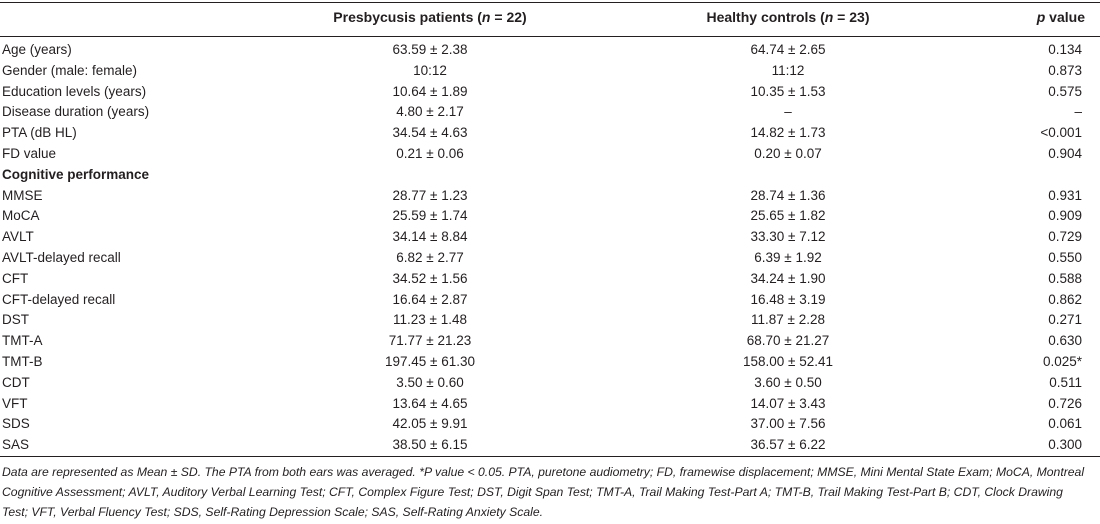  Describe the element at coordinates (15, 278) in the screenshot. I see `row-label: CFT` at that location.